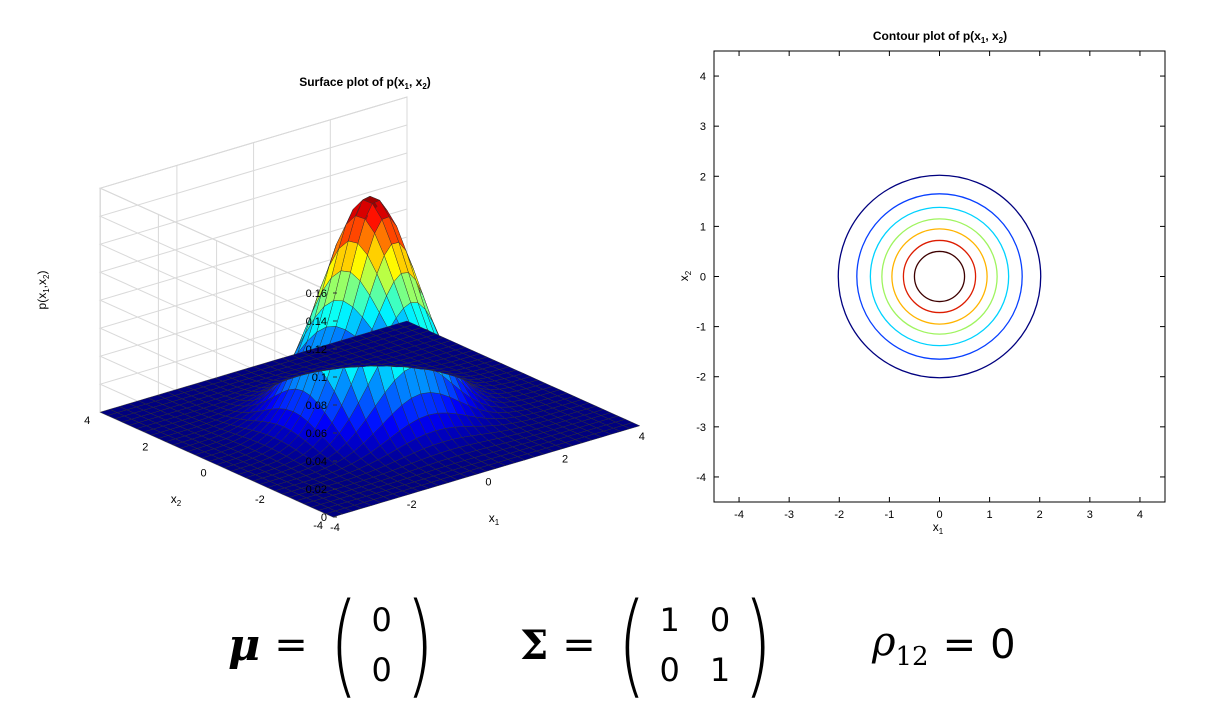  What do you see at coordinates (789, 515) in the screenshot?
I see `x-tick-label: -3` at bounding box center [789, 515].